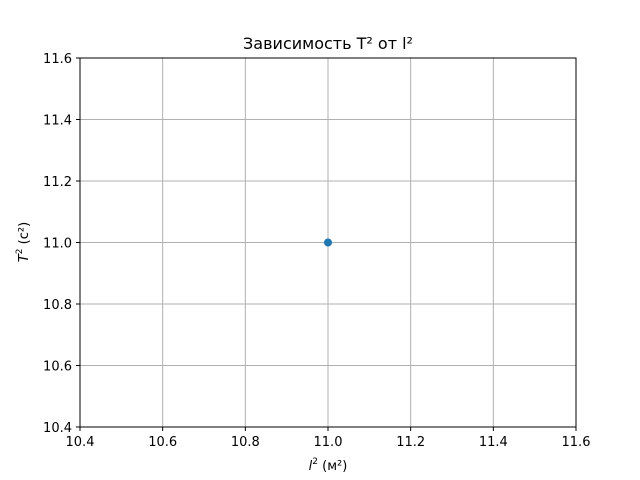  I want to click on x-tick-label: 10.8, so click(245, 442).